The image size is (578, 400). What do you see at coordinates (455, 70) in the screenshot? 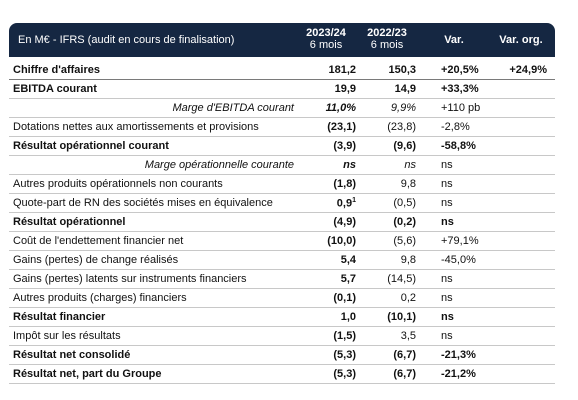
I see `value-var: +20,5%` at bounding box center [455, 70].